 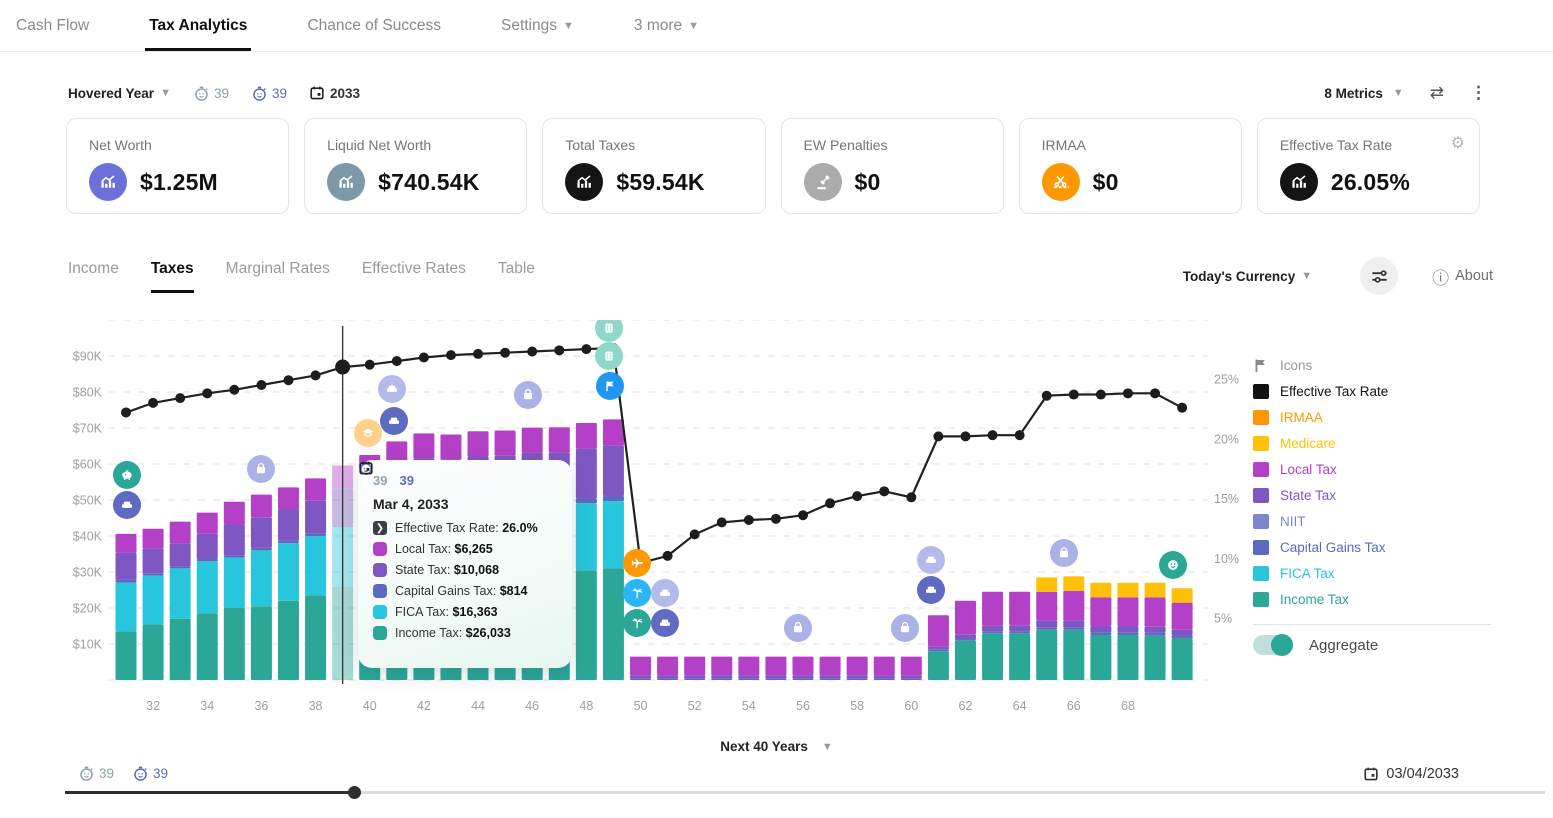 What do you see at coordinates (413, 268) in the screenshot?
I see `tab-effective-rates: Effective Rates` at bounding box center [413, 268].